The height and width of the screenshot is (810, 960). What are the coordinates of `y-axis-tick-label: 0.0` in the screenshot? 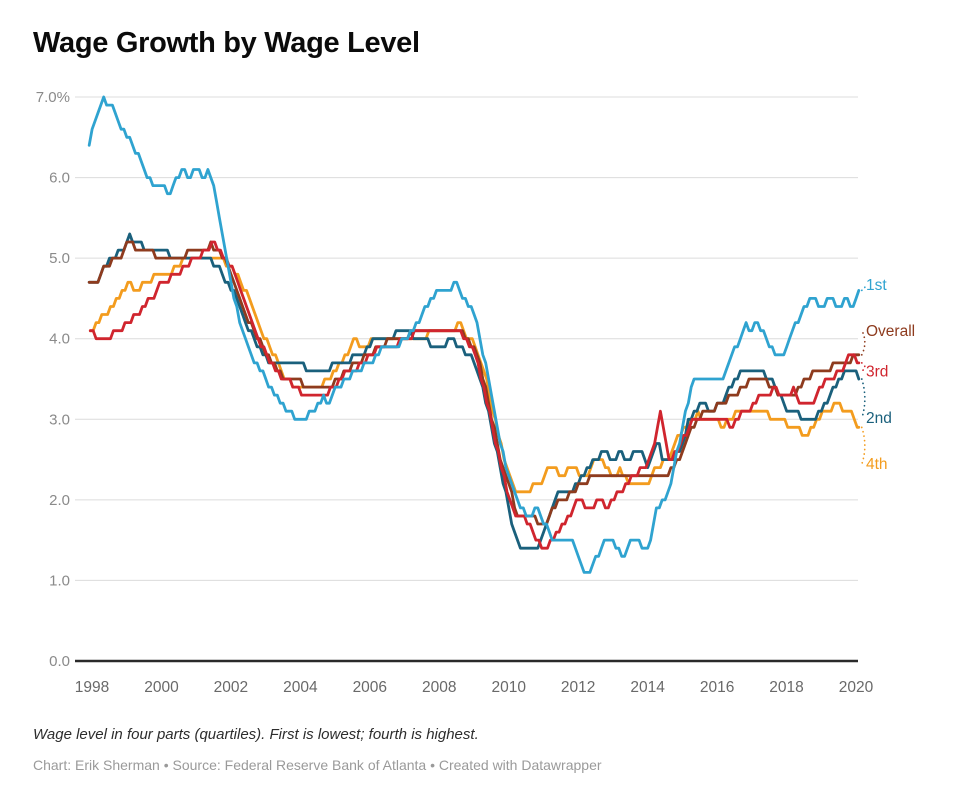 It's located at (59, 661).